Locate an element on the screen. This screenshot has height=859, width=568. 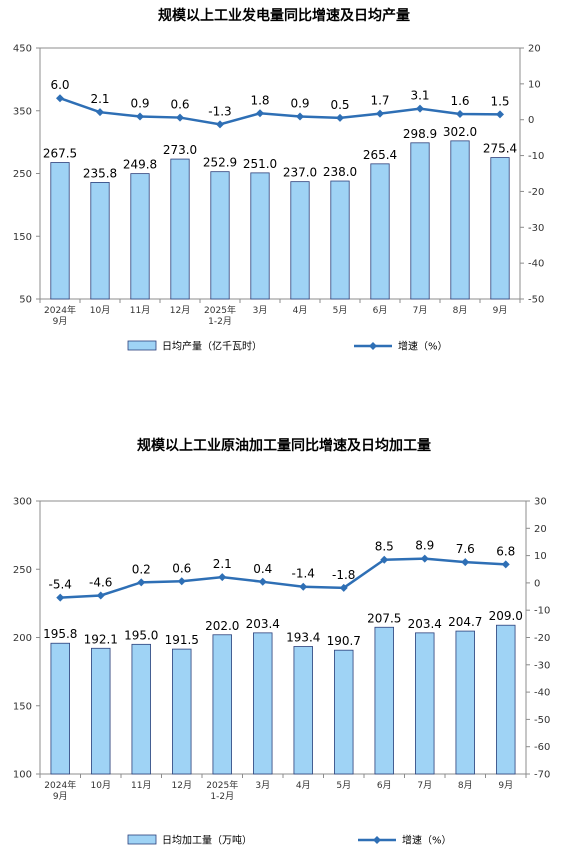
x-axis-tick-label: 3月 is located at coordinates (260, 310).